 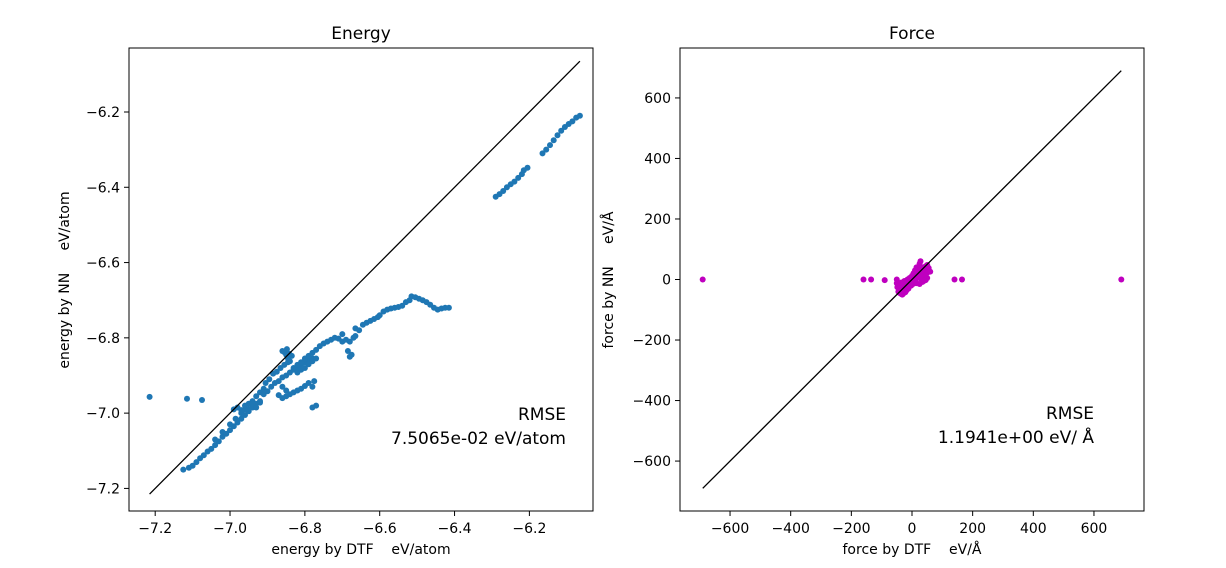 What do you see at coordinates (851, 529) in the screenshot?
I see `force-x-tick-label: −200` at bounding box center [851, 529].